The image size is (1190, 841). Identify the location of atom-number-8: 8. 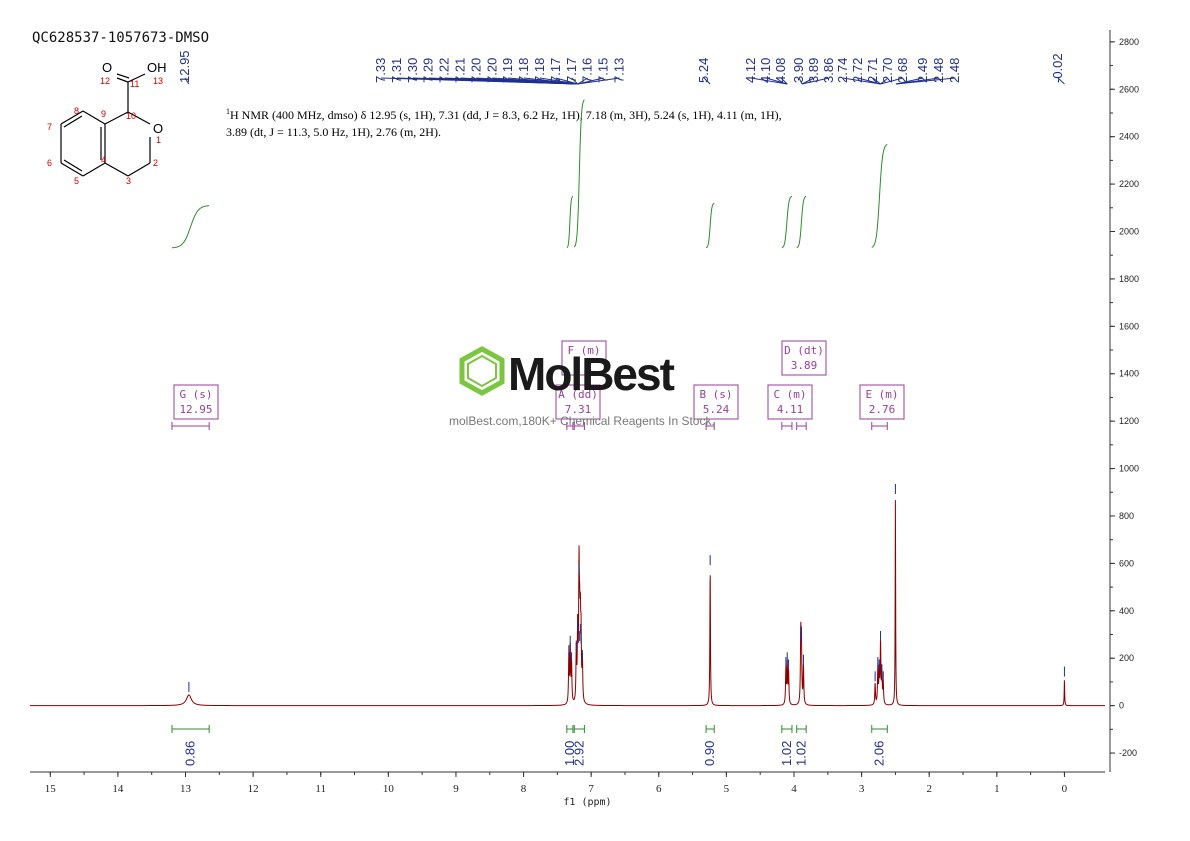
(76, 111).